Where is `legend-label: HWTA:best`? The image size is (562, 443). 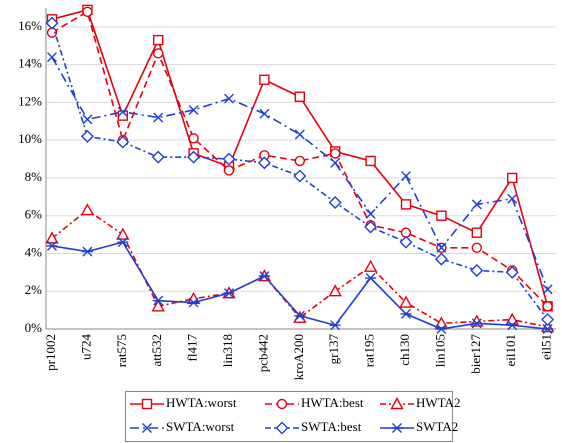
legend-label: HWTA:best is located at coordinates (332, 402).